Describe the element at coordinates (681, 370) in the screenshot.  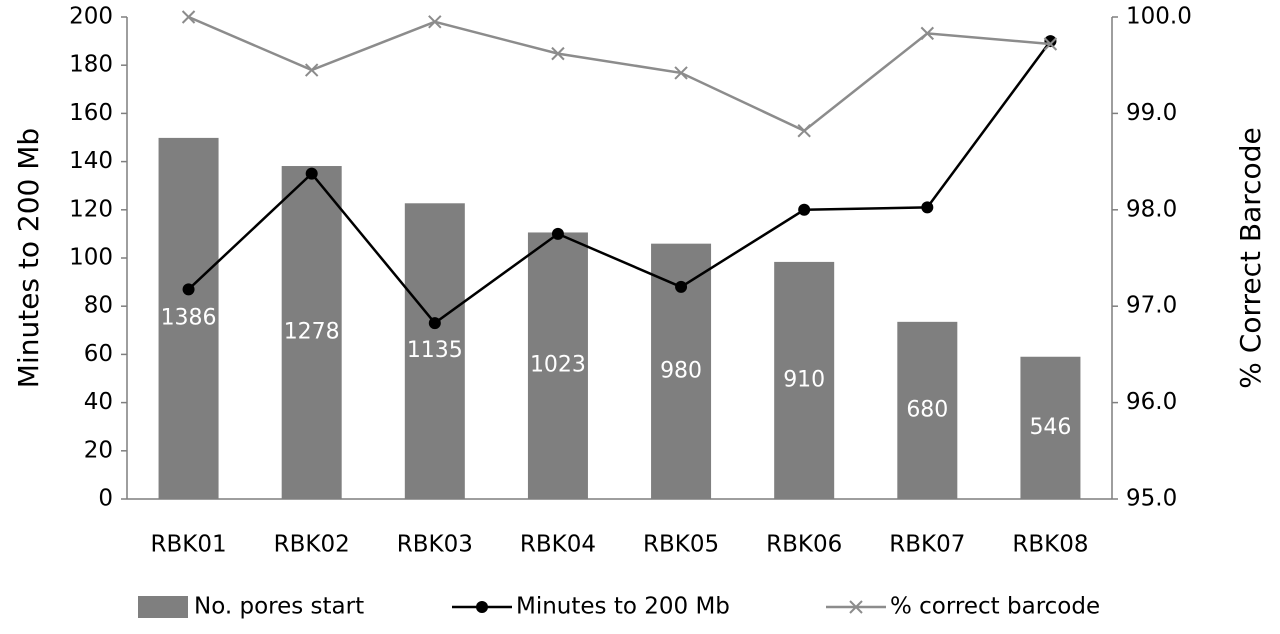
I see `bar-value-label: 980` at that location.